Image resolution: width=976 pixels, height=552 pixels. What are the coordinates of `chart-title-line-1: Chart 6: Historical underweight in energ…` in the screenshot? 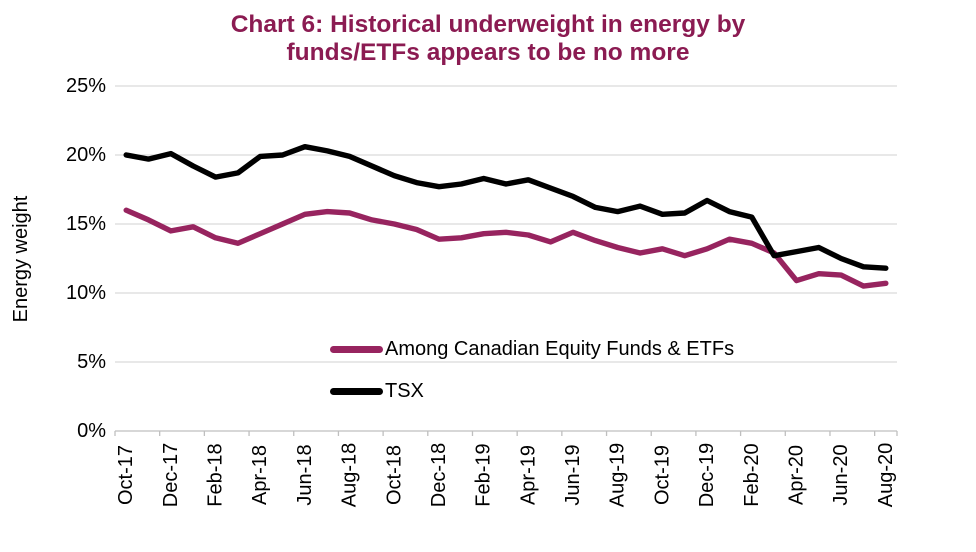 It's located at (488, 24).